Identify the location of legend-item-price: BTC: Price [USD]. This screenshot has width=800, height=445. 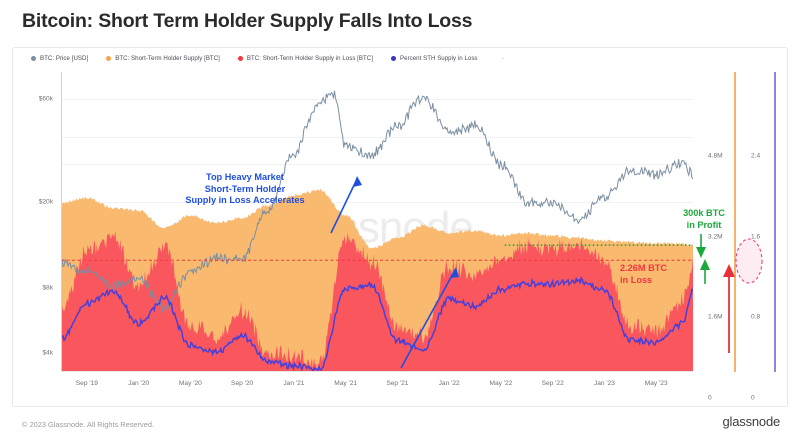
(59, 58).